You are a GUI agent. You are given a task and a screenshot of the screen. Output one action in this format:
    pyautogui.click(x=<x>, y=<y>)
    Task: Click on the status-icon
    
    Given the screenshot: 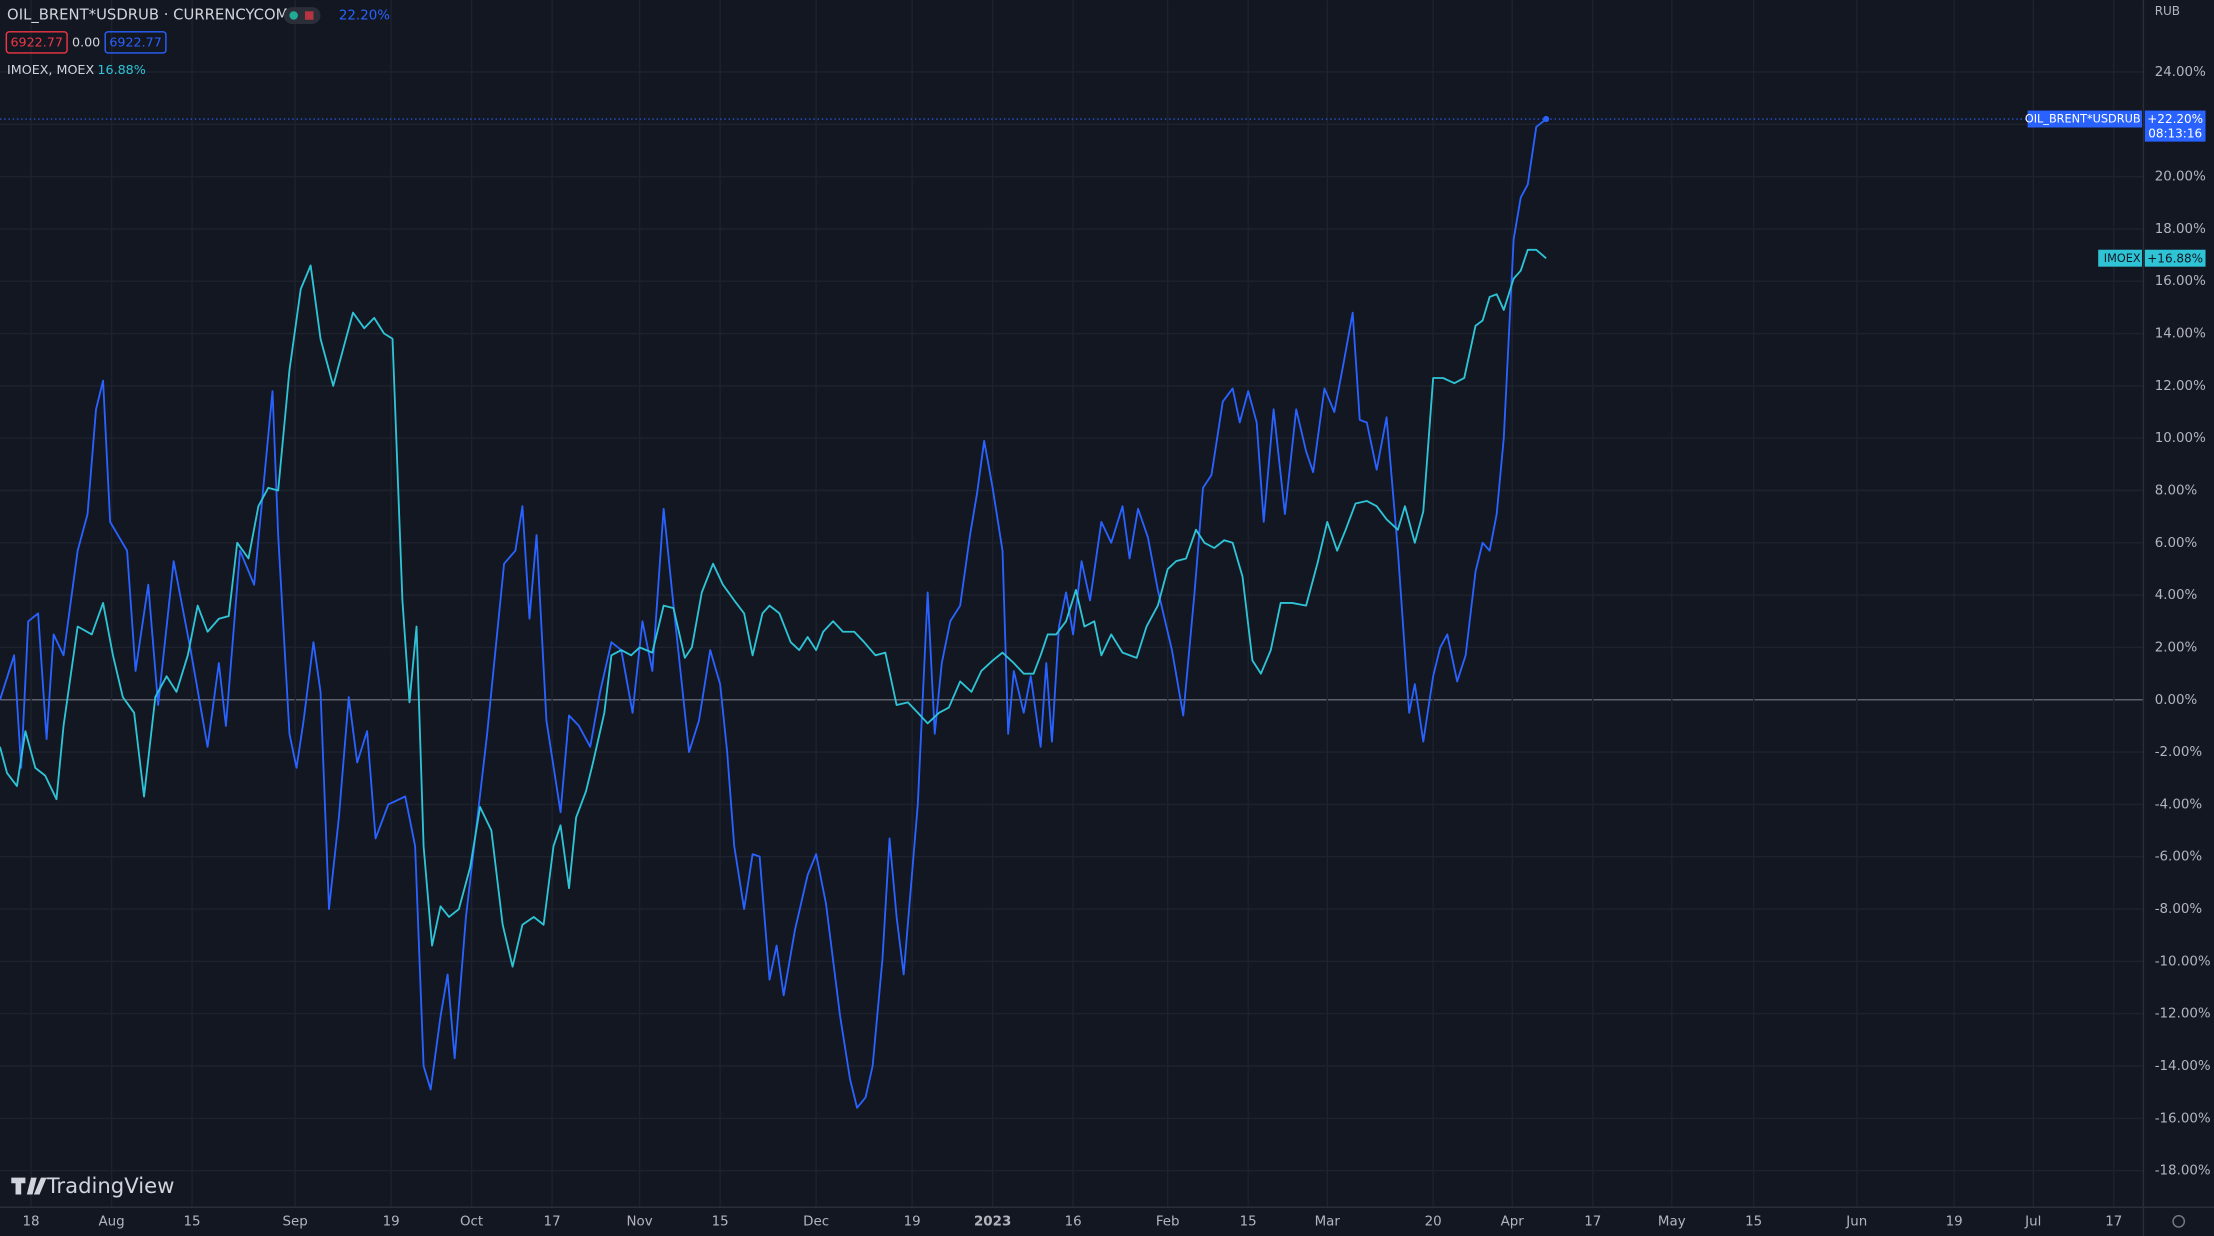 What is the action you would take?
    pyautogui.click(x=309, y=15)
    